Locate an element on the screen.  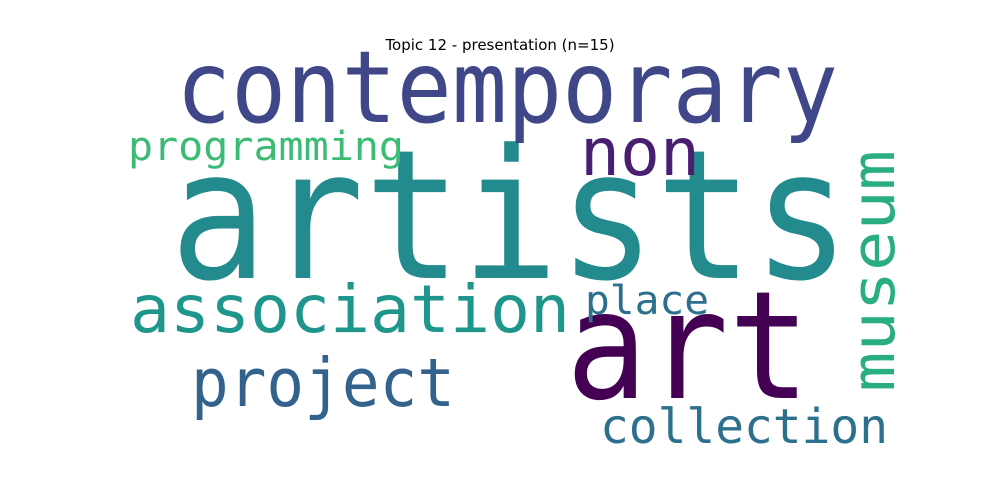
word-project: project is located at coordinates (323, 383).